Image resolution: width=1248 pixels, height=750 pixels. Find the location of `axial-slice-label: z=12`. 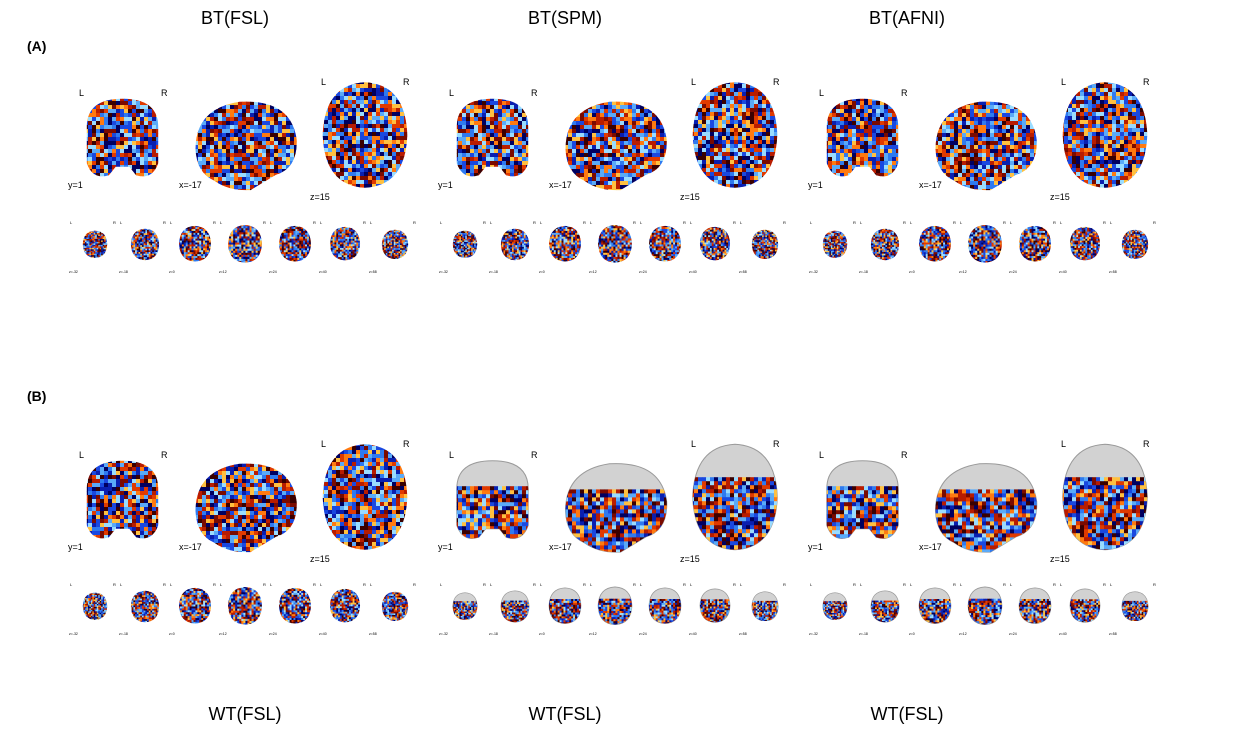

axial-slice-label: z=12 is located at coordinates (223, 634).